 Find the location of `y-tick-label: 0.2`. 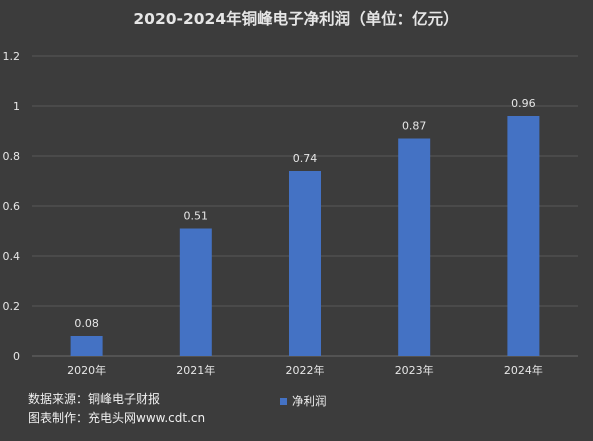

y-tick-label: 0.2 is located at coordinates (12, 306).